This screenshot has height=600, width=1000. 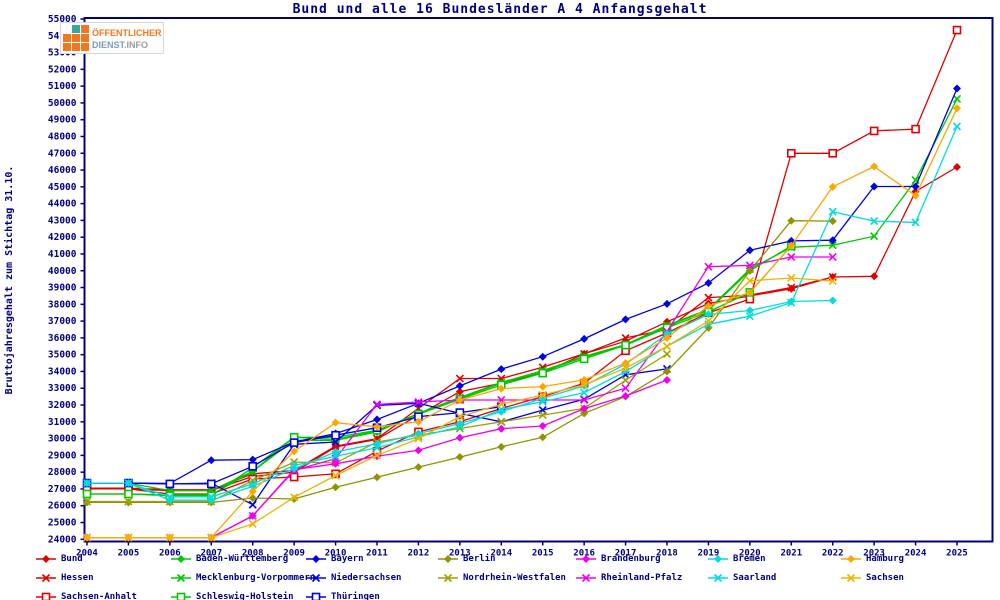 What do you see at coordinates (62, 439) in the screenshot?
I see `y-tick-label: 30000` at bounding box center [62, 439].